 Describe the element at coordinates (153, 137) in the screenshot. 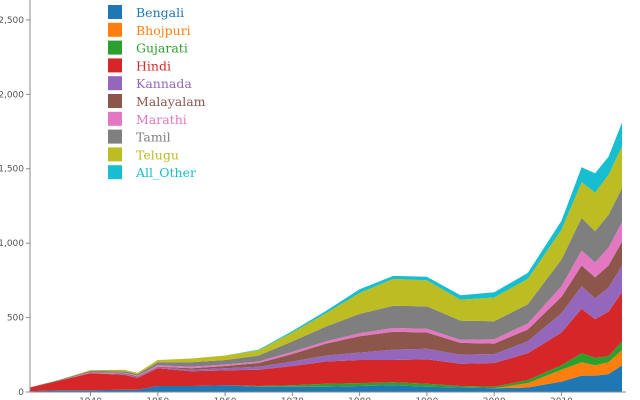

I see `legend-label-tamil: Tamil` at that location.